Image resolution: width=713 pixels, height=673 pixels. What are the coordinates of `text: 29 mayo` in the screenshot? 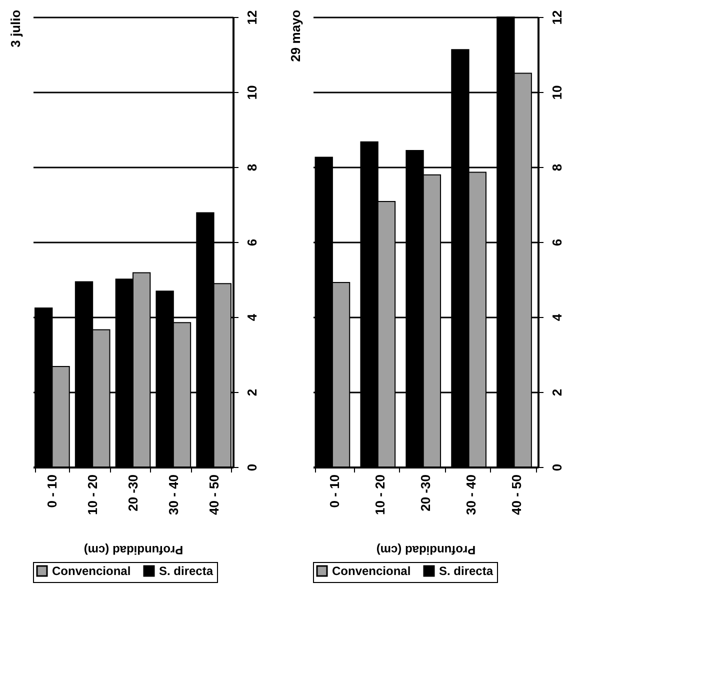 It's located at (295, 36).